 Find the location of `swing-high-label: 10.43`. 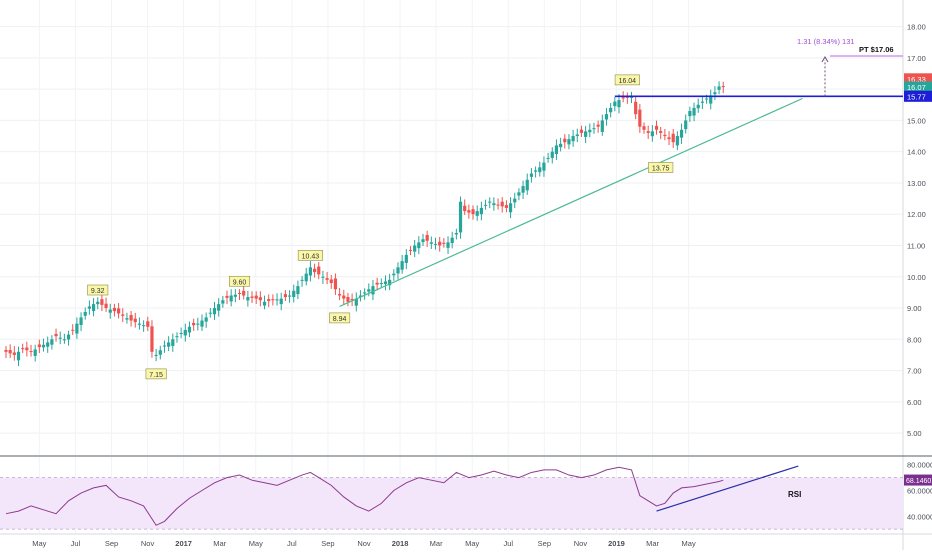

swing-high-label: 10.43 is located at coordinates (311, 256).